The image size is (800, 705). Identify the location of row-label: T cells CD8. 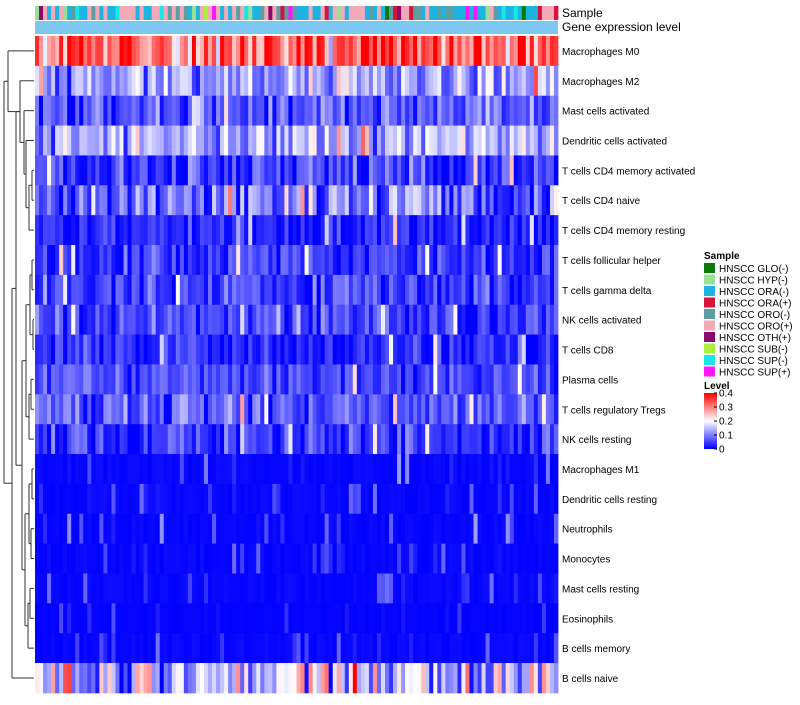
(588, 351).